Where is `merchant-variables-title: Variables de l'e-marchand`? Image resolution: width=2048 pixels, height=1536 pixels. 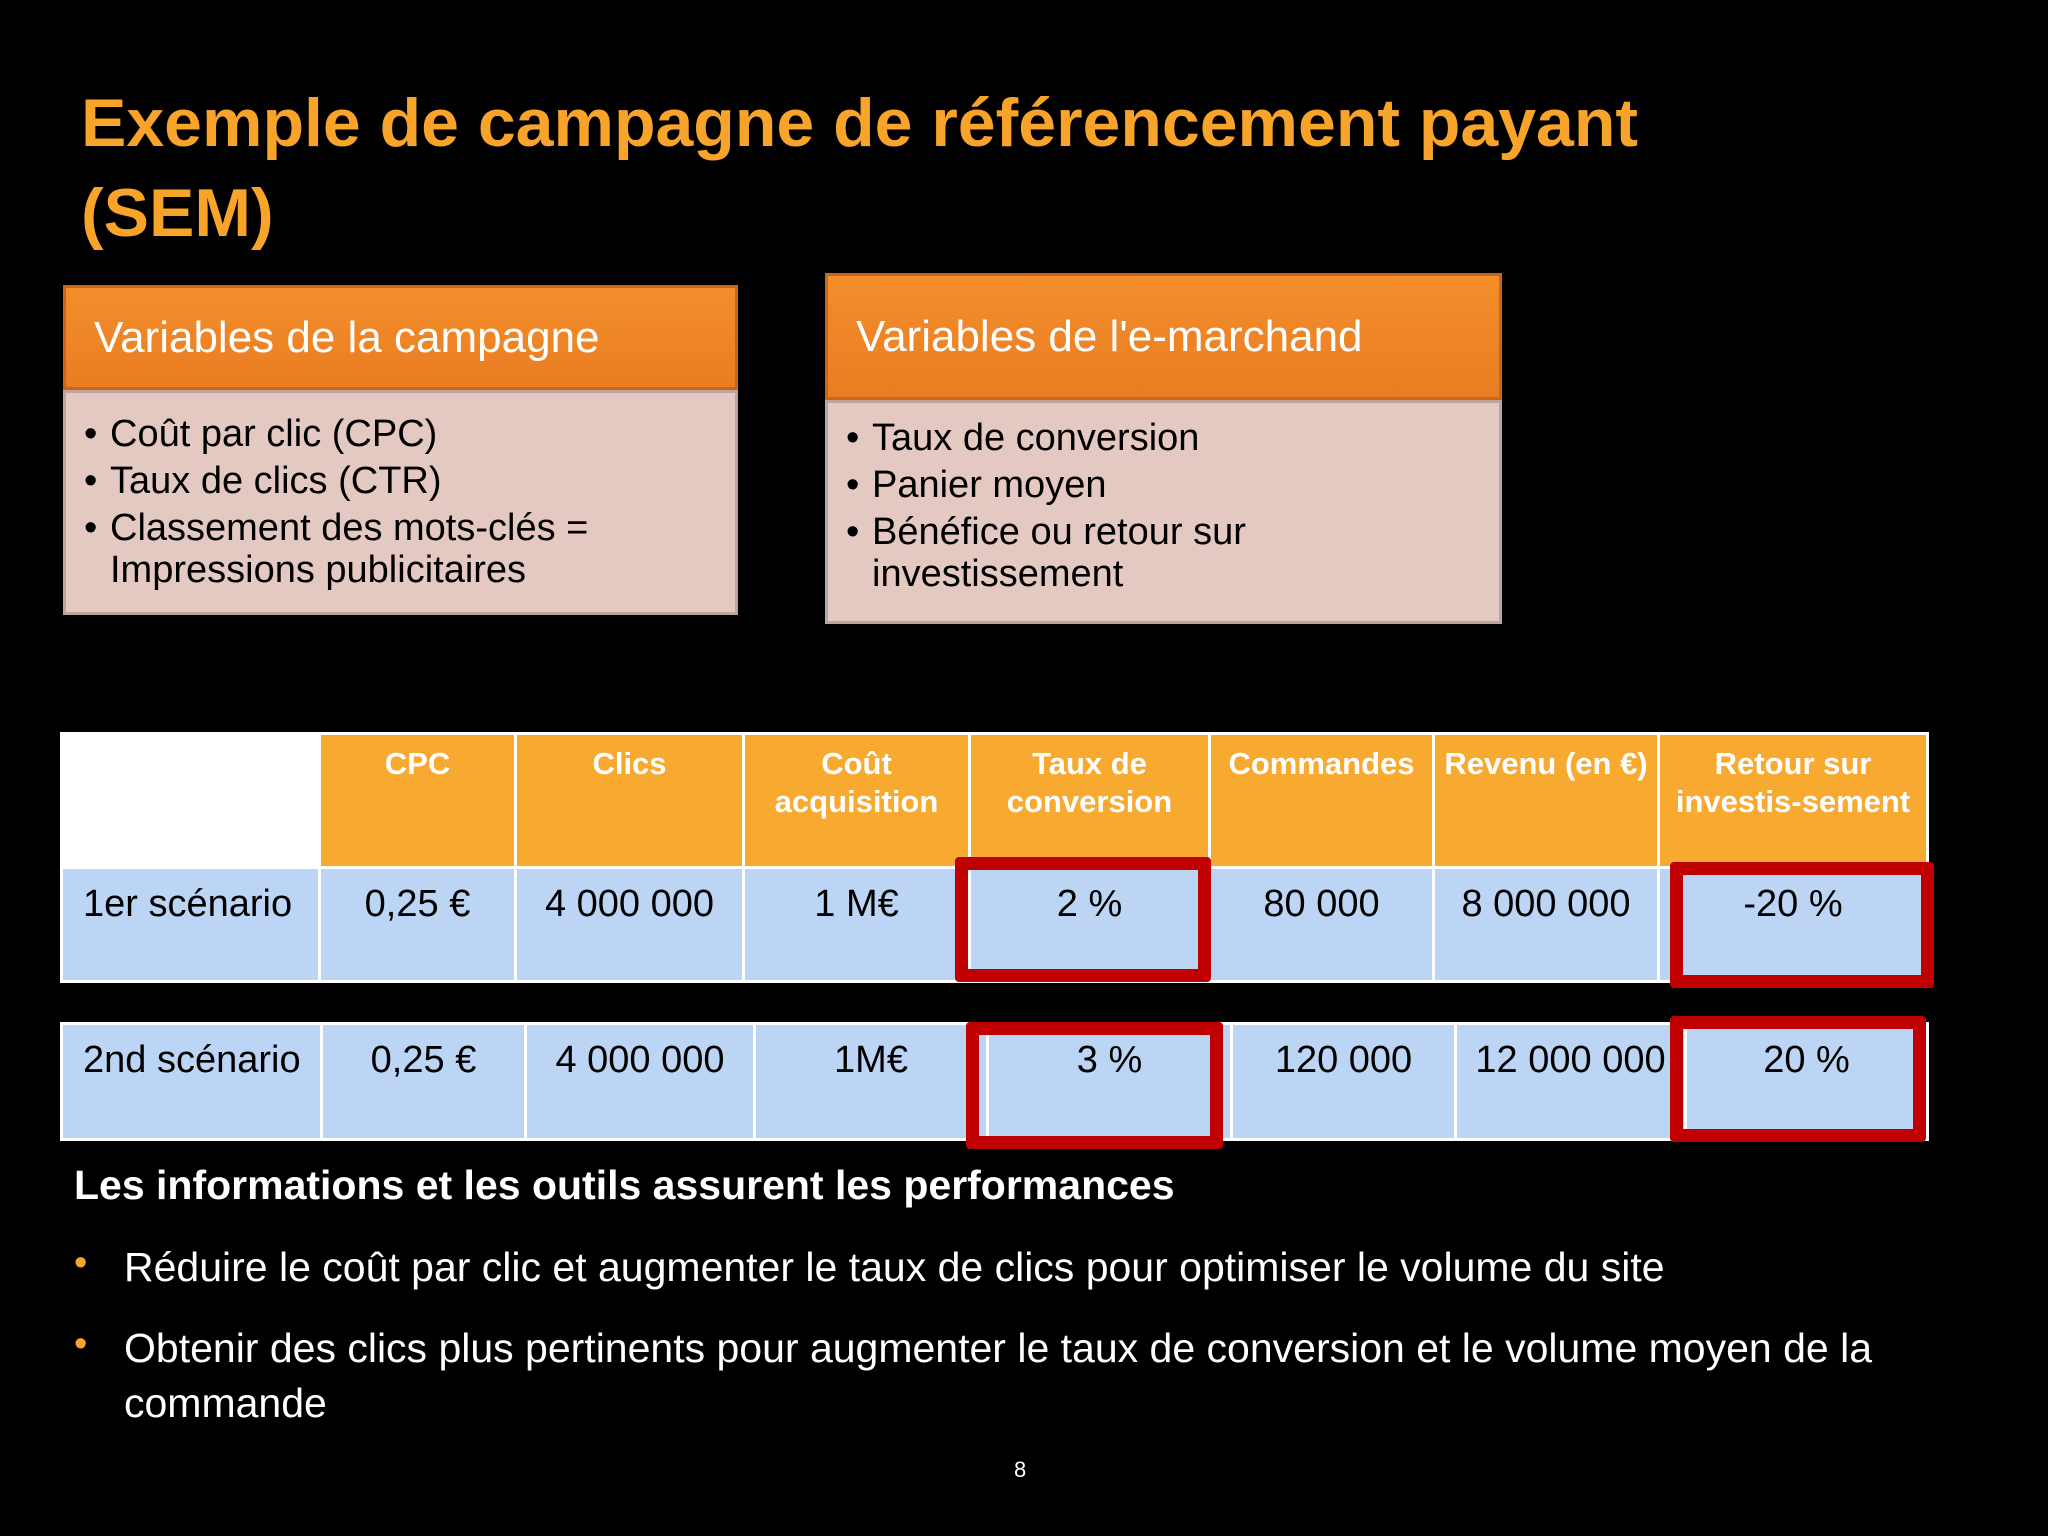
merchant-variables-title: Variables de l'e-marchand is located at coordinates (1109, 336).